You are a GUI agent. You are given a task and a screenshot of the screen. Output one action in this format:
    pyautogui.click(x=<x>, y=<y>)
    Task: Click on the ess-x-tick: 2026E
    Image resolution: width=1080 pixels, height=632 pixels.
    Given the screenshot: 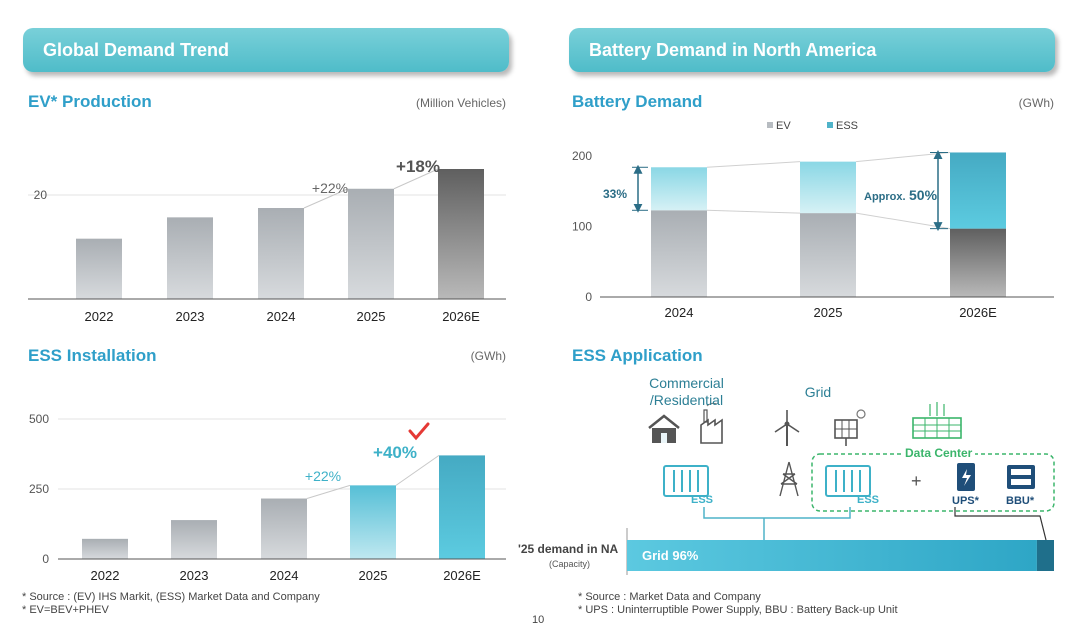 What is the action you would take?
    pyautogui.click(x=462, y=575)
    